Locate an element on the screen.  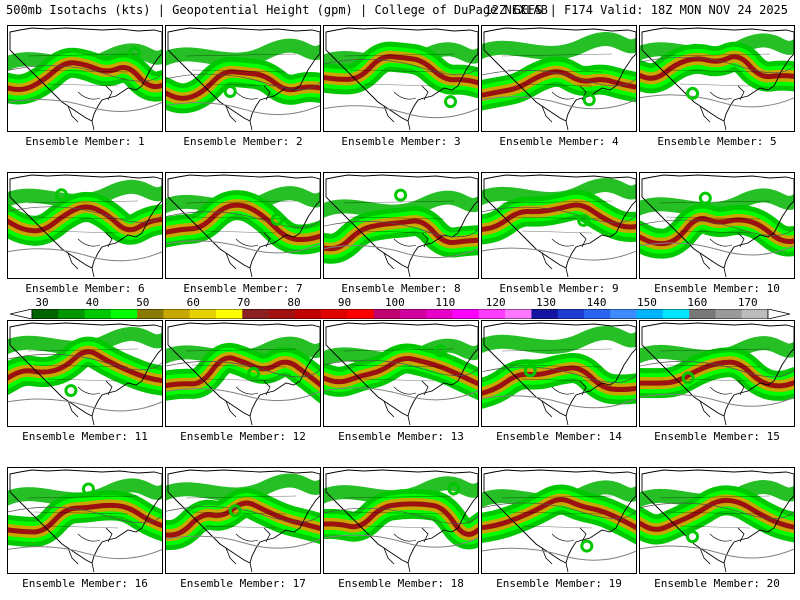
ensemble-member-label: Ensemble Member: 15 is located at coordinates (717, 436).